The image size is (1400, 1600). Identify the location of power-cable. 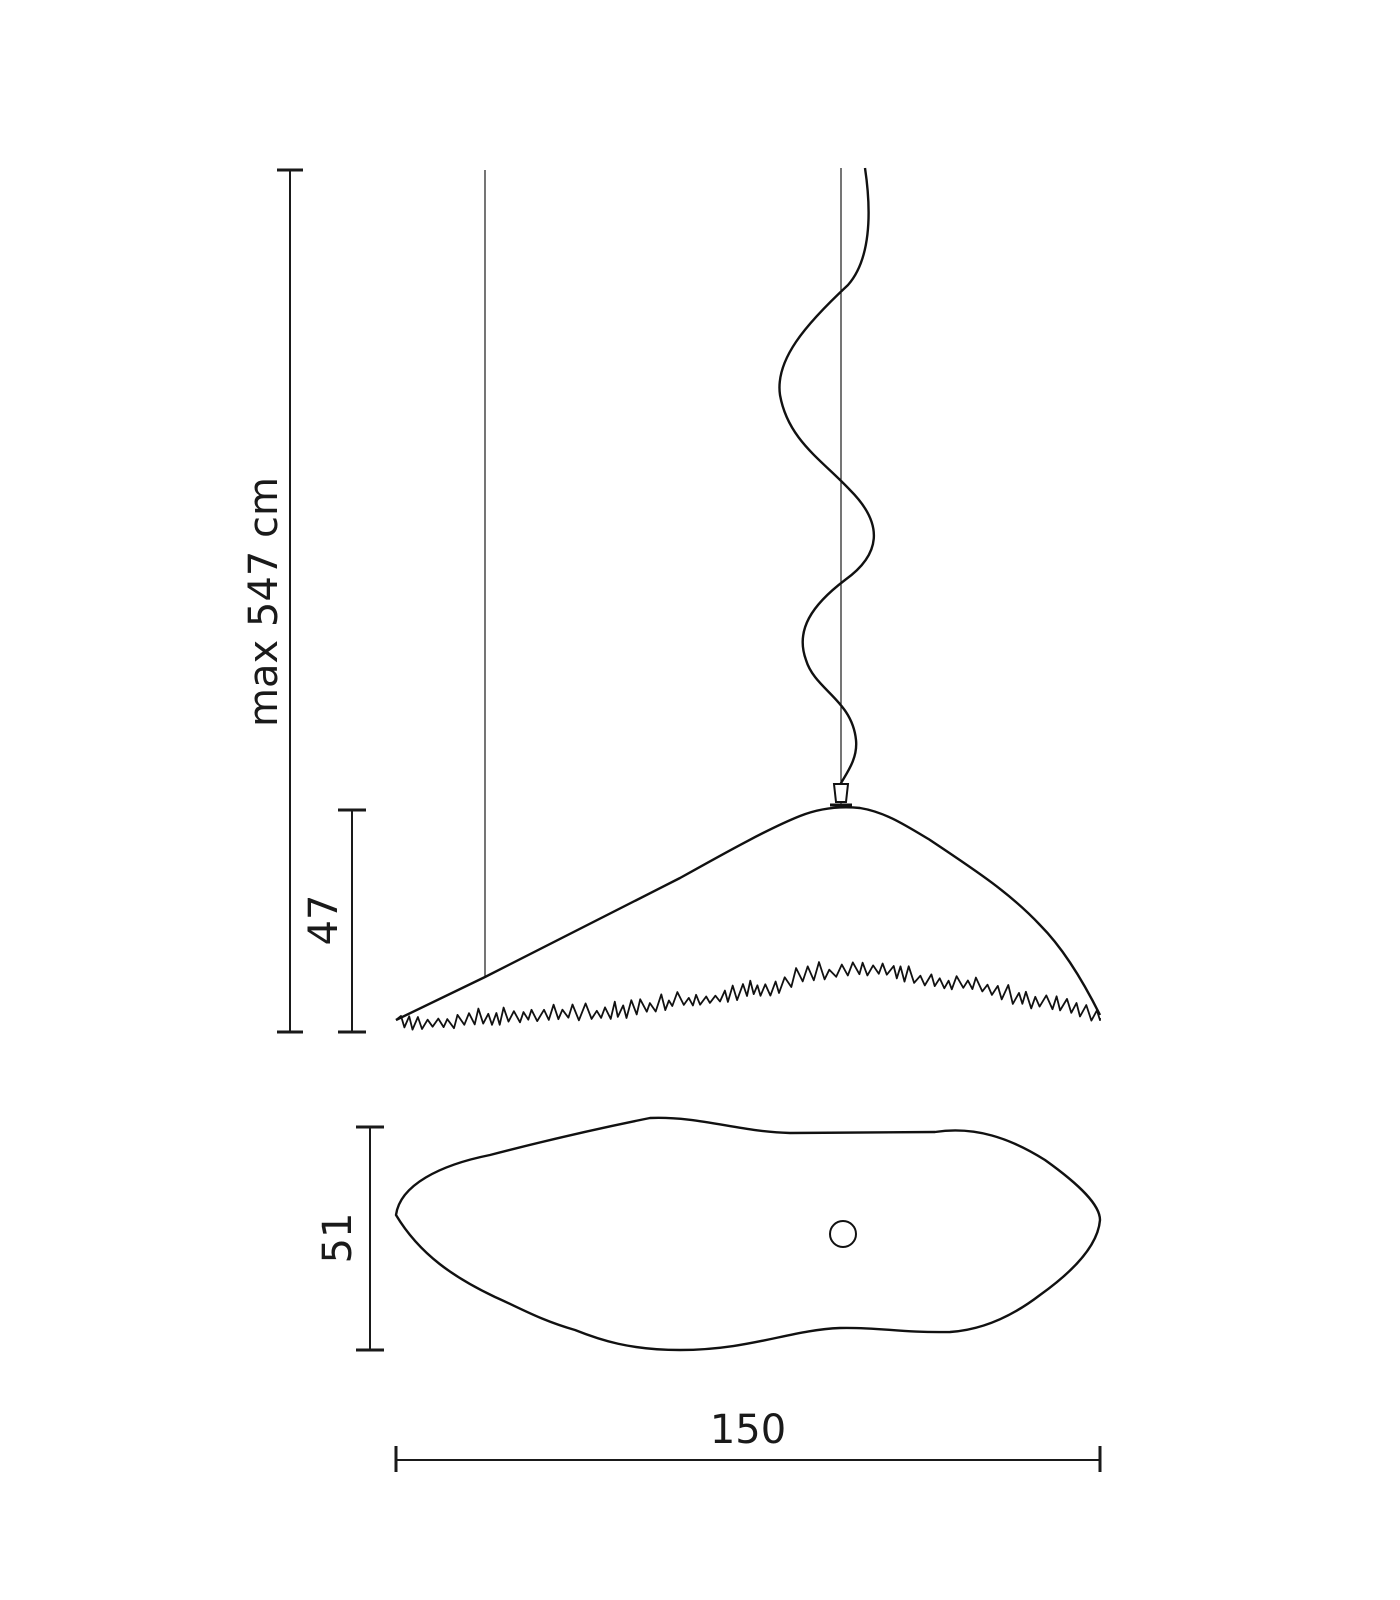
(826, 476).